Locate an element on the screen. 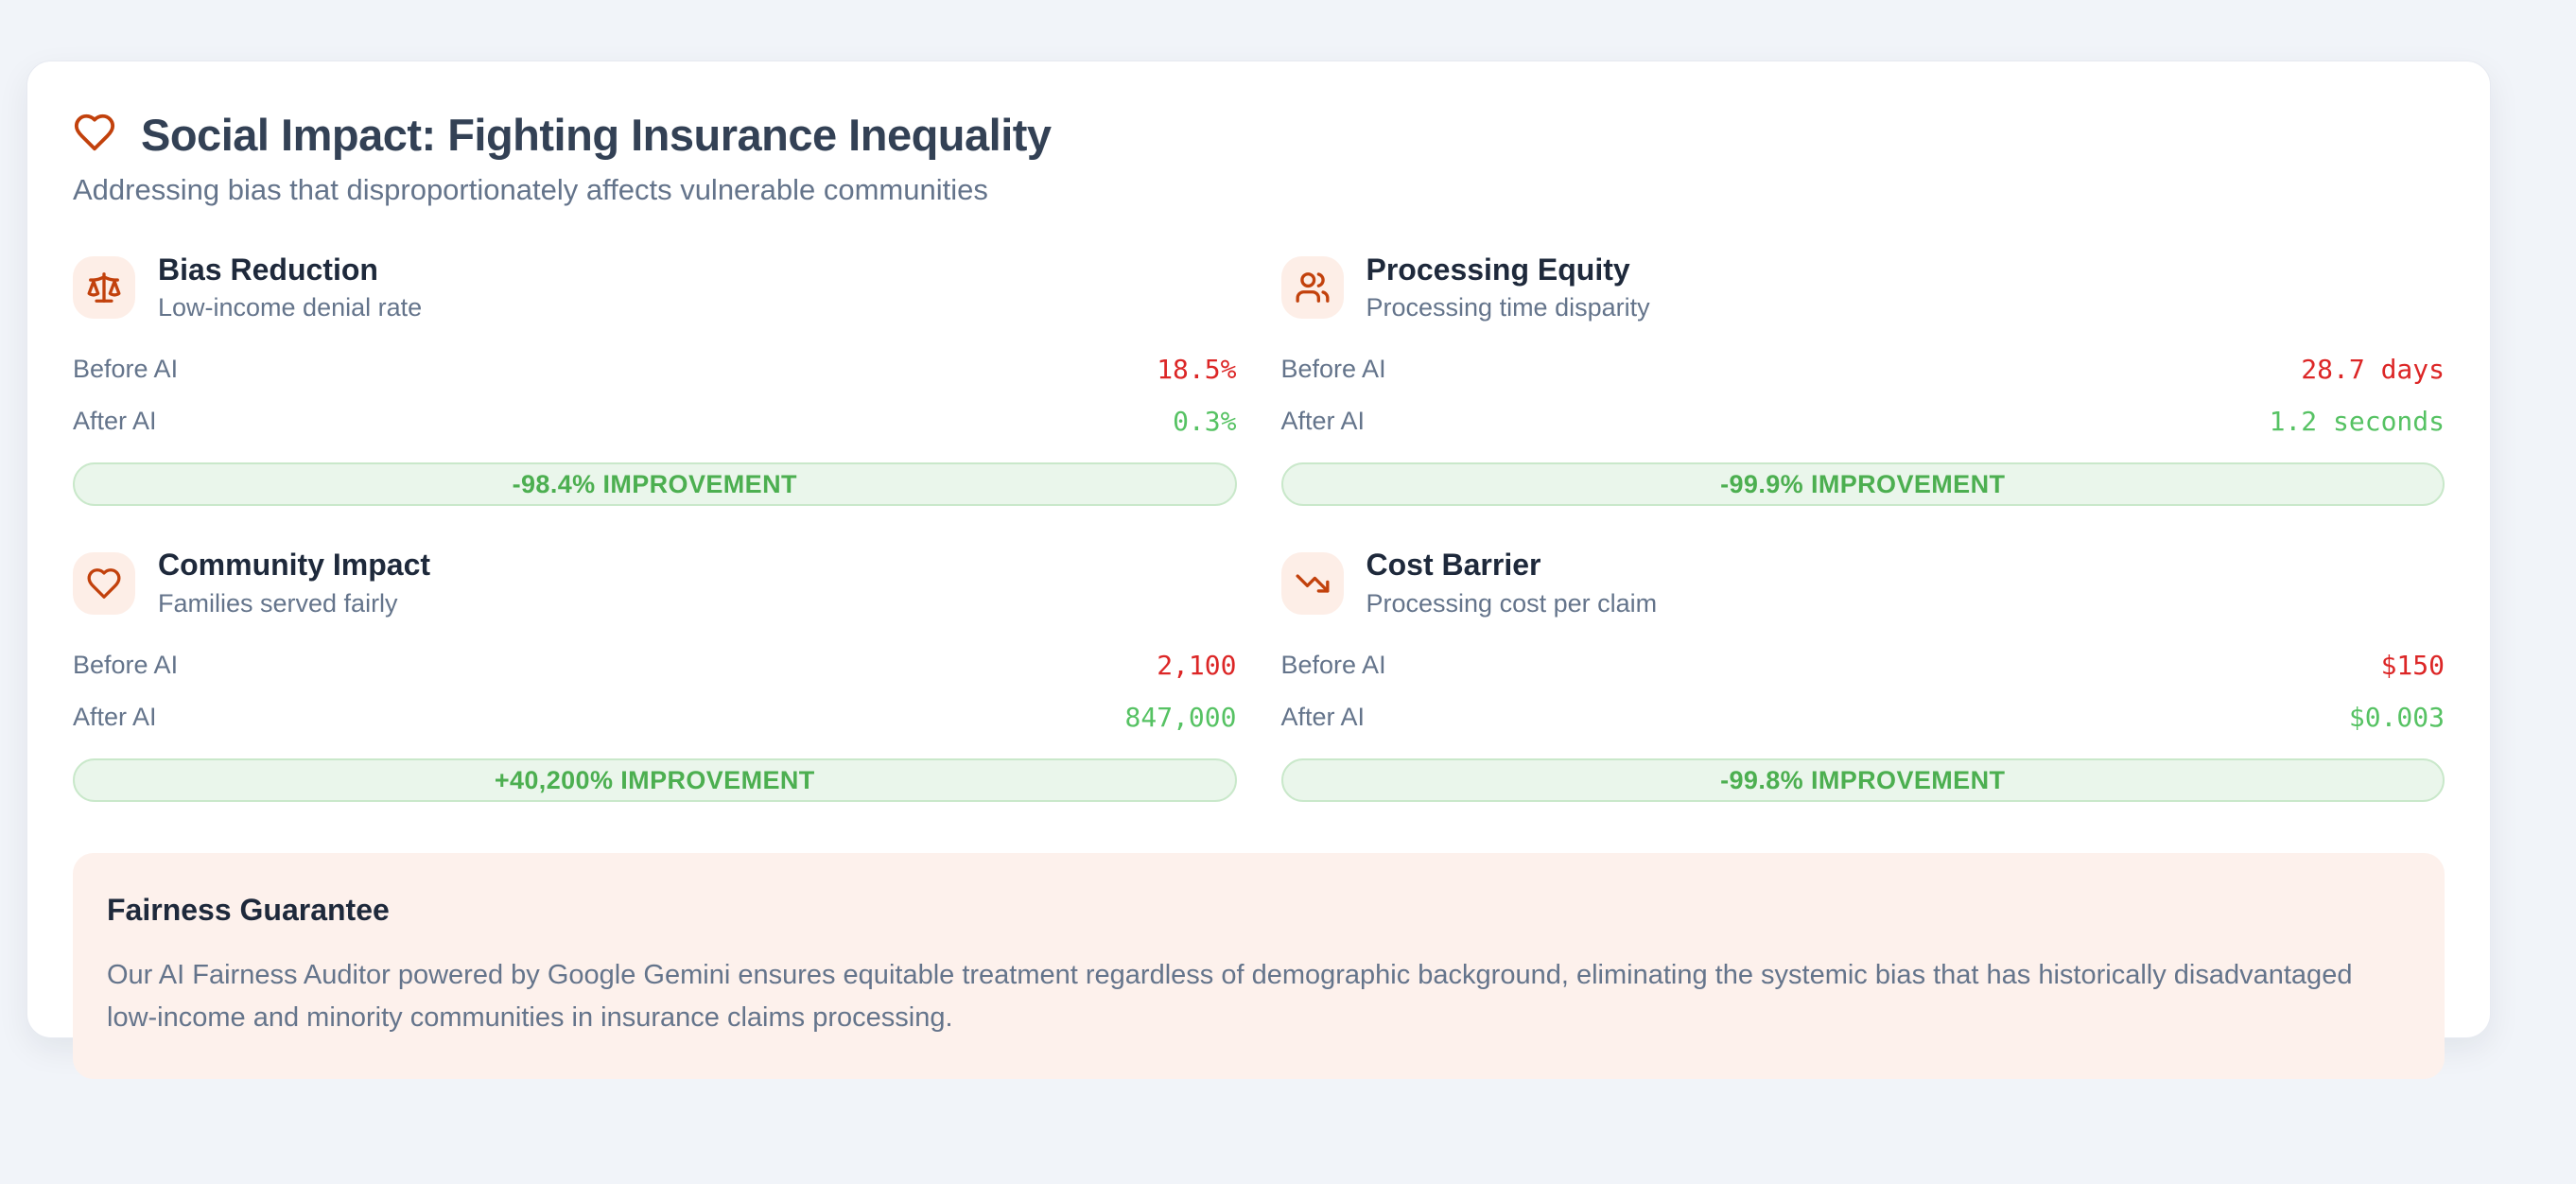 The width and height of the screenshot is (2576, 1184). after-row: After AI 847,000 is located at coordinates (655, 717).